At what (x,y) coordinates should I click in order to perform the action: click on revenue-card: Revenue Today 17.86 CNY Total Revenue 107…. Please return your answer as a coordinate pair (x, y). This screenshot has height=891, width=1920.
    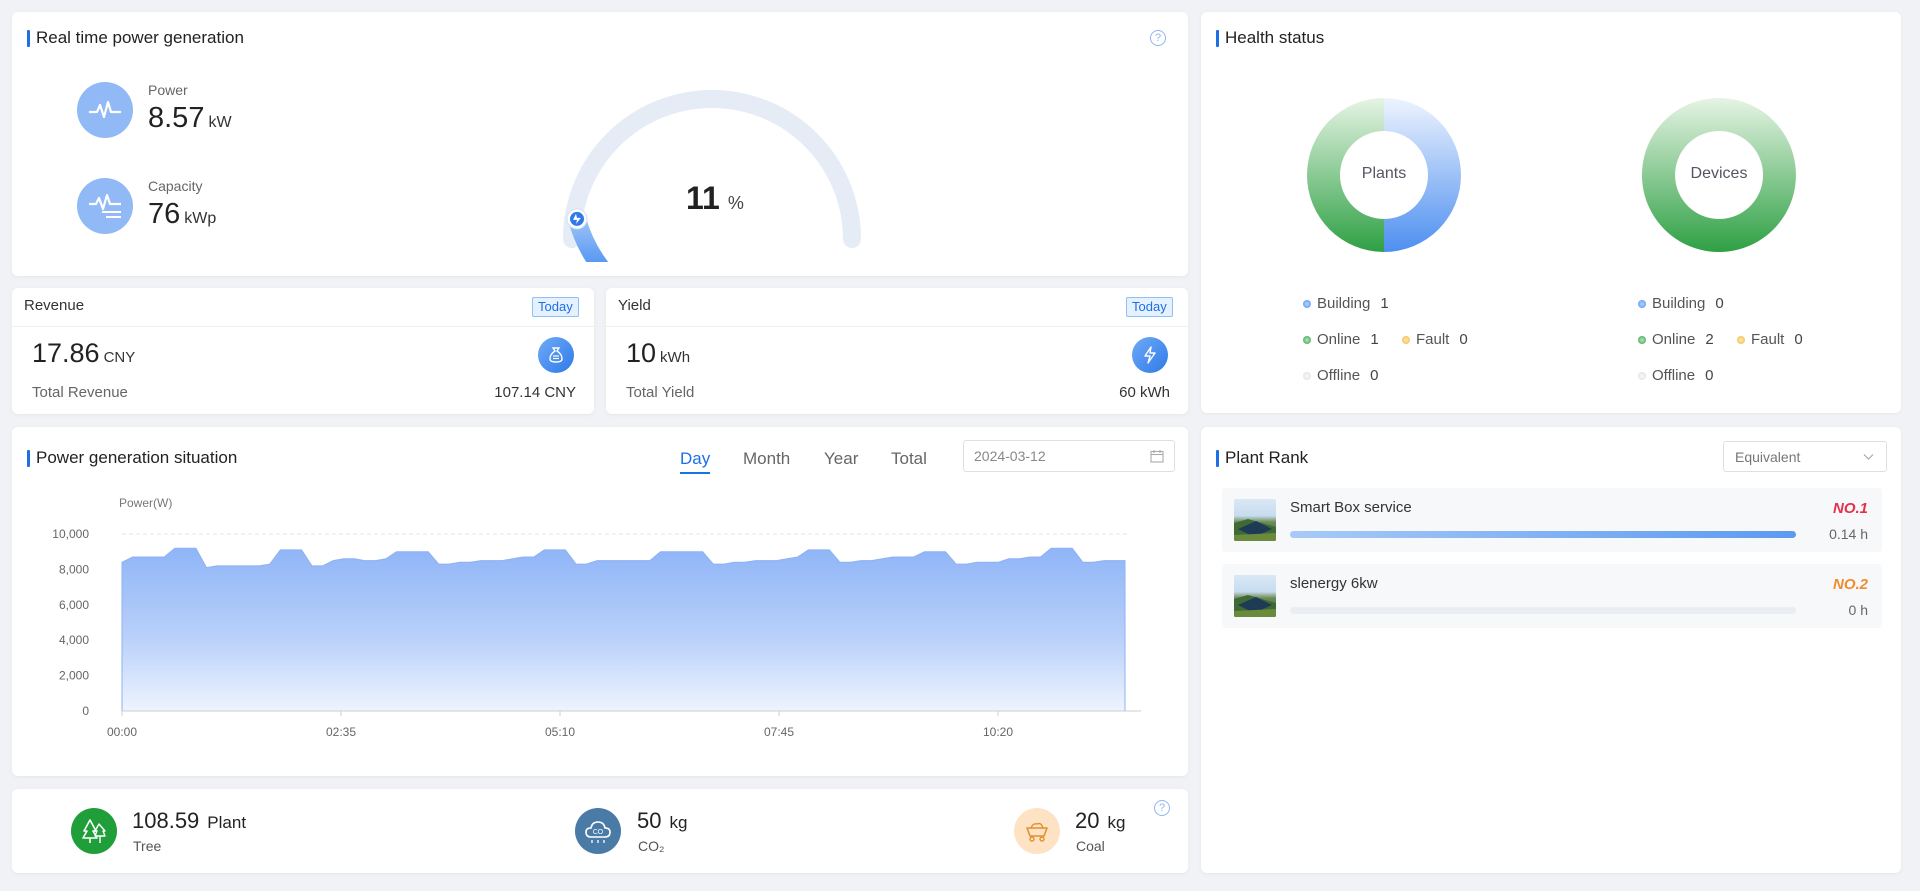
    Looking at the image, I should click on (303, 351).